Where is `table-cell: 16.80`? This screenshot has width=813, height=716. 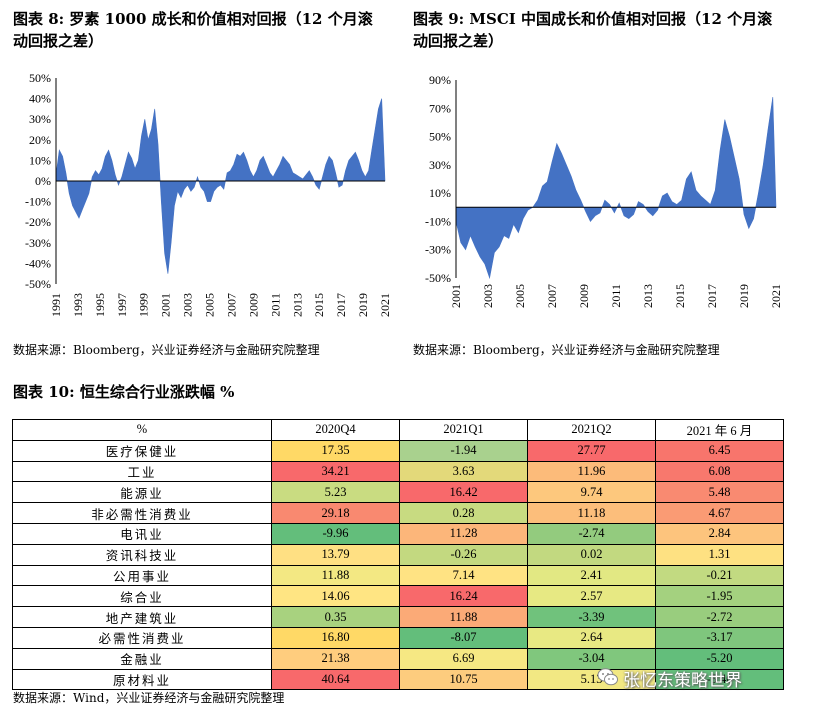 table-cell: 16.80 is located at coordinates (335, 637).